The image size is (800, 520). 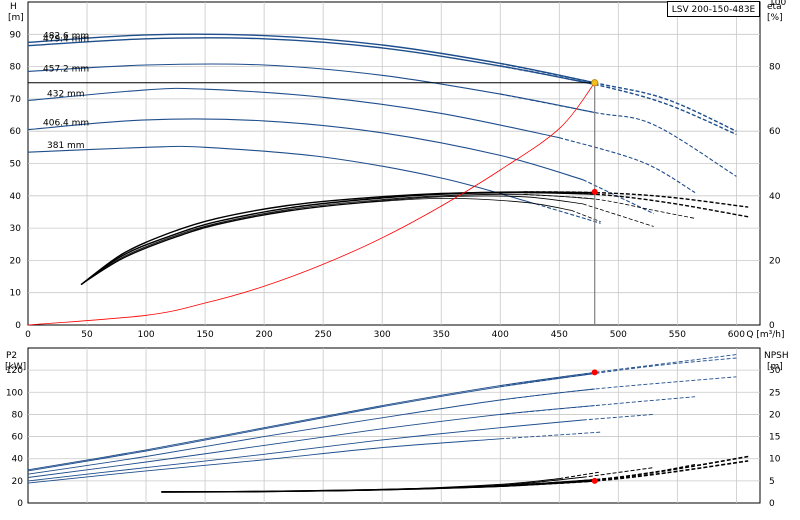 I want to click on h-tick-label: 80, so click(x=16, y=68).